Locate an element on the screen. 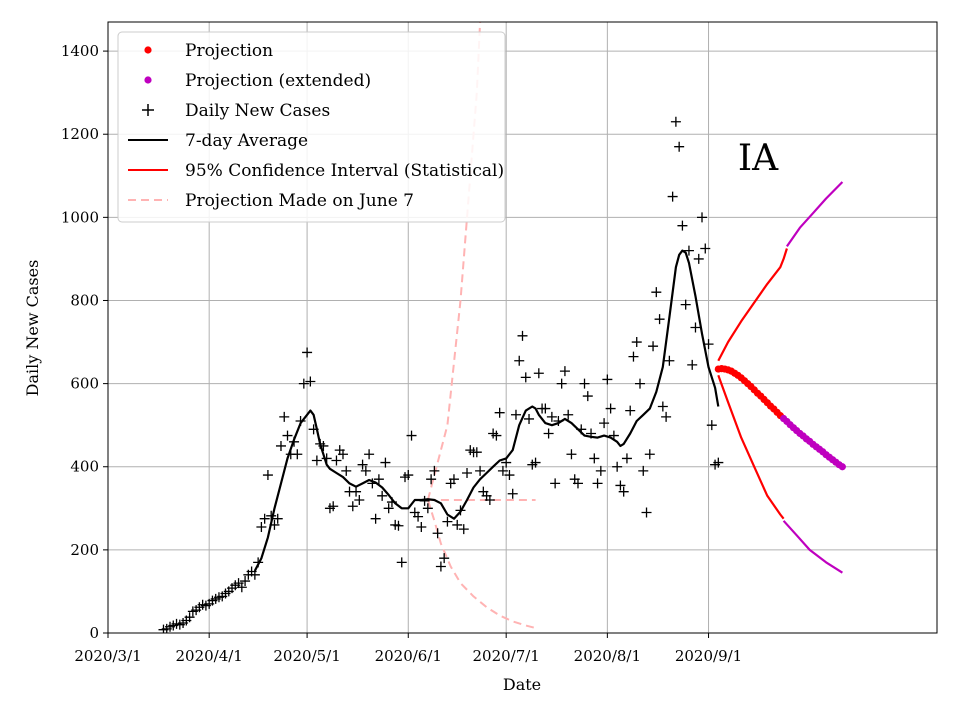  x-axis-title: Date is located at coordinates (522, 684).